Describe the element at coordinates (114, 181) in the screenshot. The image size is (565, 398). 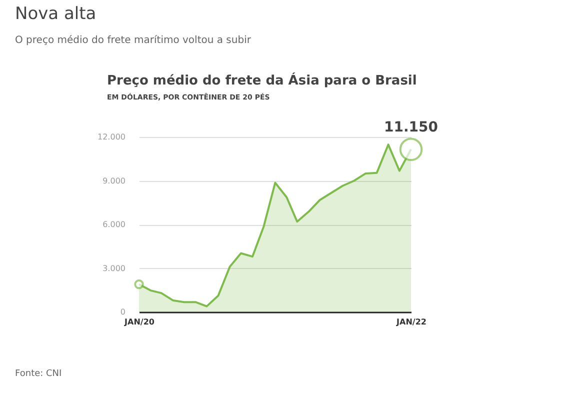
I see `y-tick-label: 9.000` at that location.